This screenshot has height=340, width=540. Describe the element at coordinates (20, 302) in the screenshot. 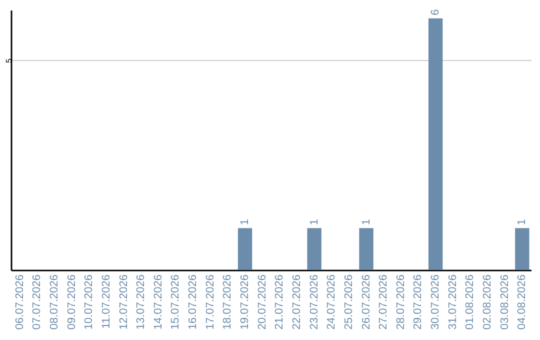

I see `x-tick-label: 06.07.2026` at that location.